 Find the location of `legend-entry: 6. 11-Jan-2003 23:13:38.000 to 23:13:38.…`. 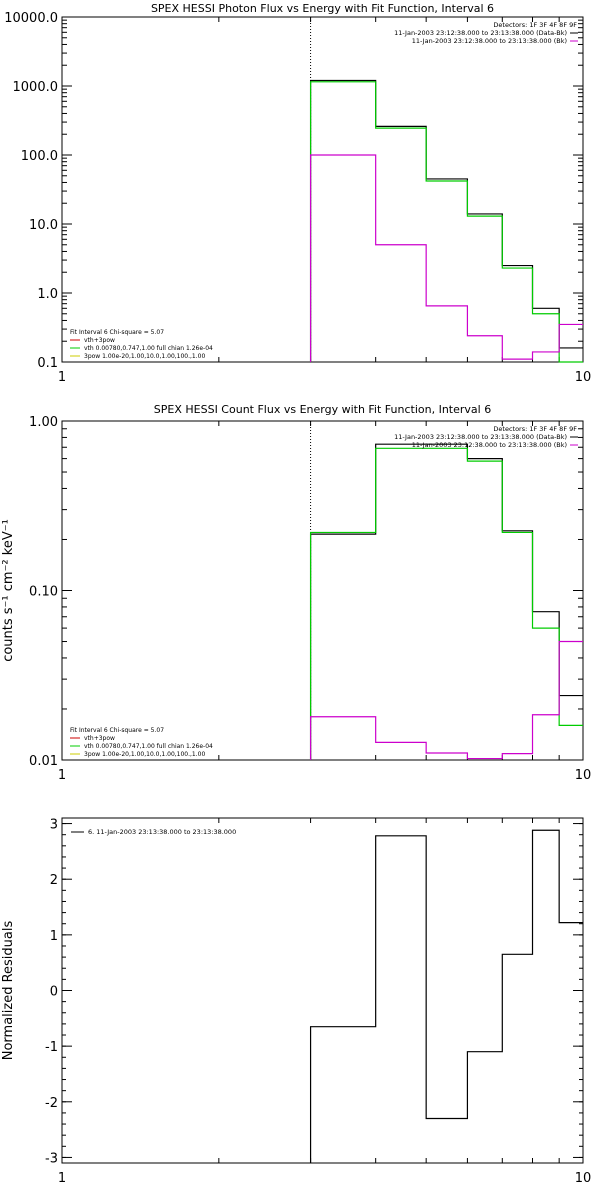

legend-entry: 6. 11-Jan-2003 23:13:38.000 to 23:13:38.… is located at coordinates (162, 832).